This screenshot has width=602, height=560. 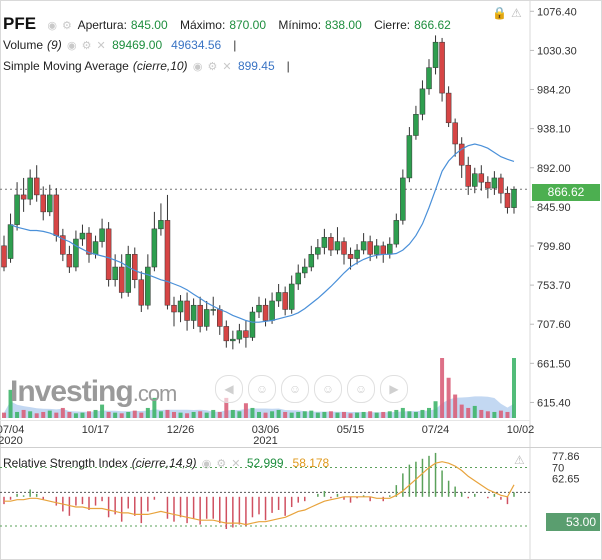 What do you see at coordinates (554, 247) in the screenshot?
I see `y-tick-label: 799.80` at bounding box center [554, 247].